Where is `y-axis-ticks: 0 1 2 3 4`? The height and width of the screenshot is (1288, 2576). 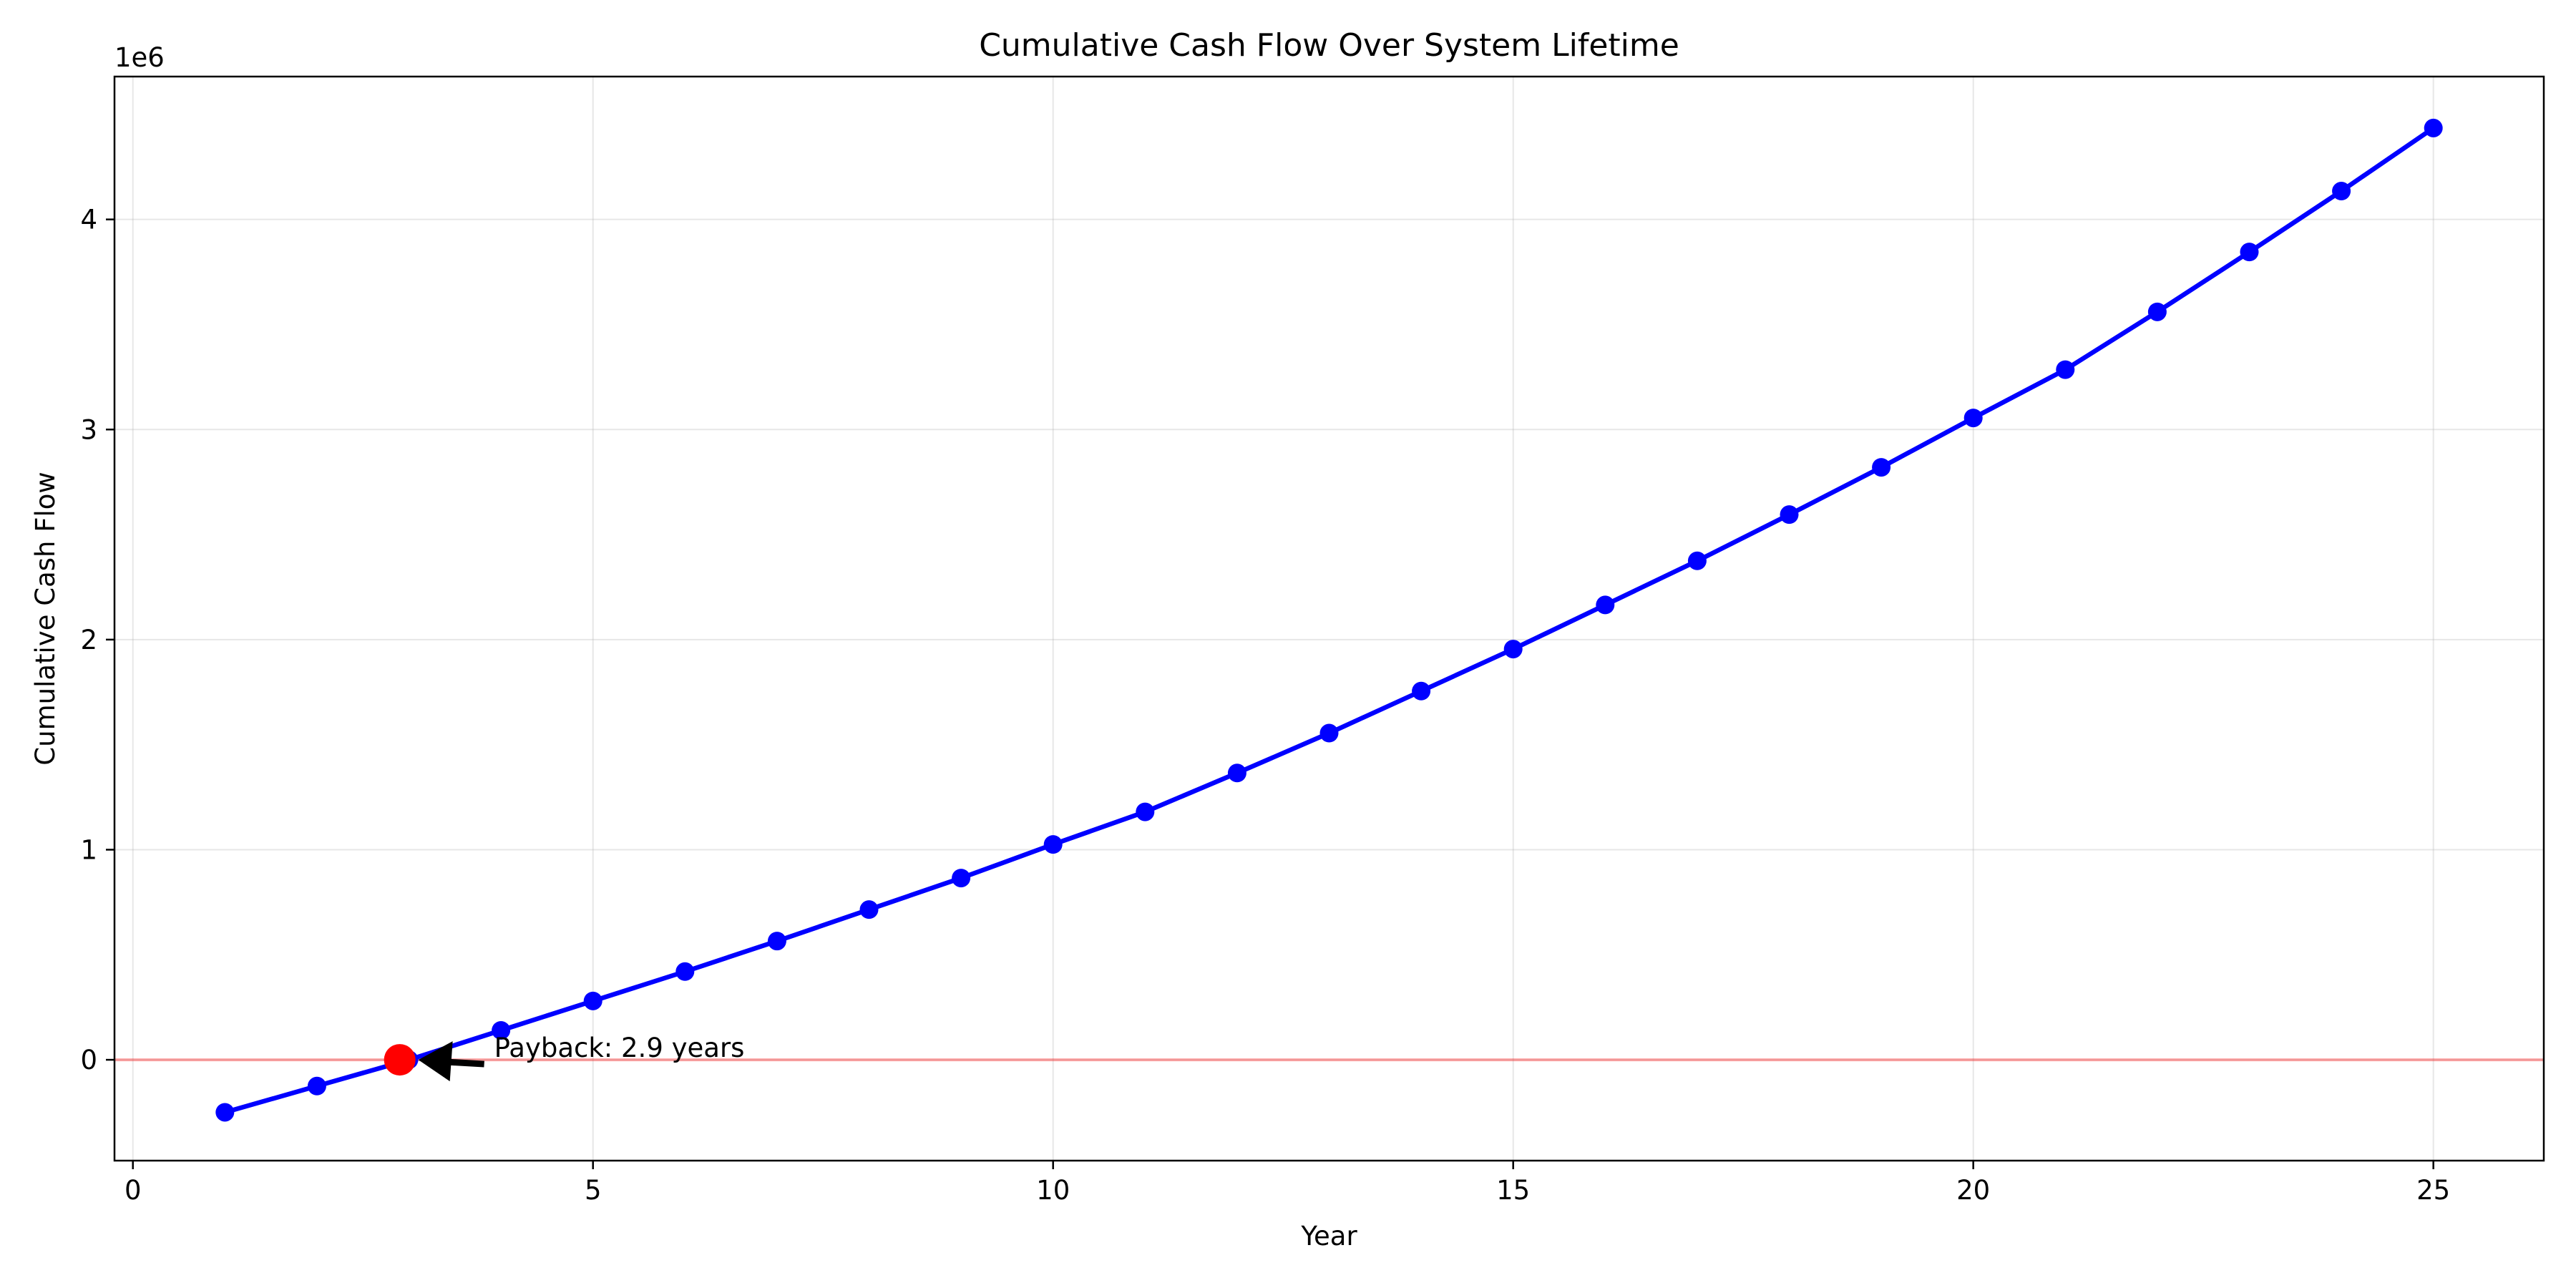
y-axis-ticks: 0 1 2 3 4 is located at coordinates (97, 640).